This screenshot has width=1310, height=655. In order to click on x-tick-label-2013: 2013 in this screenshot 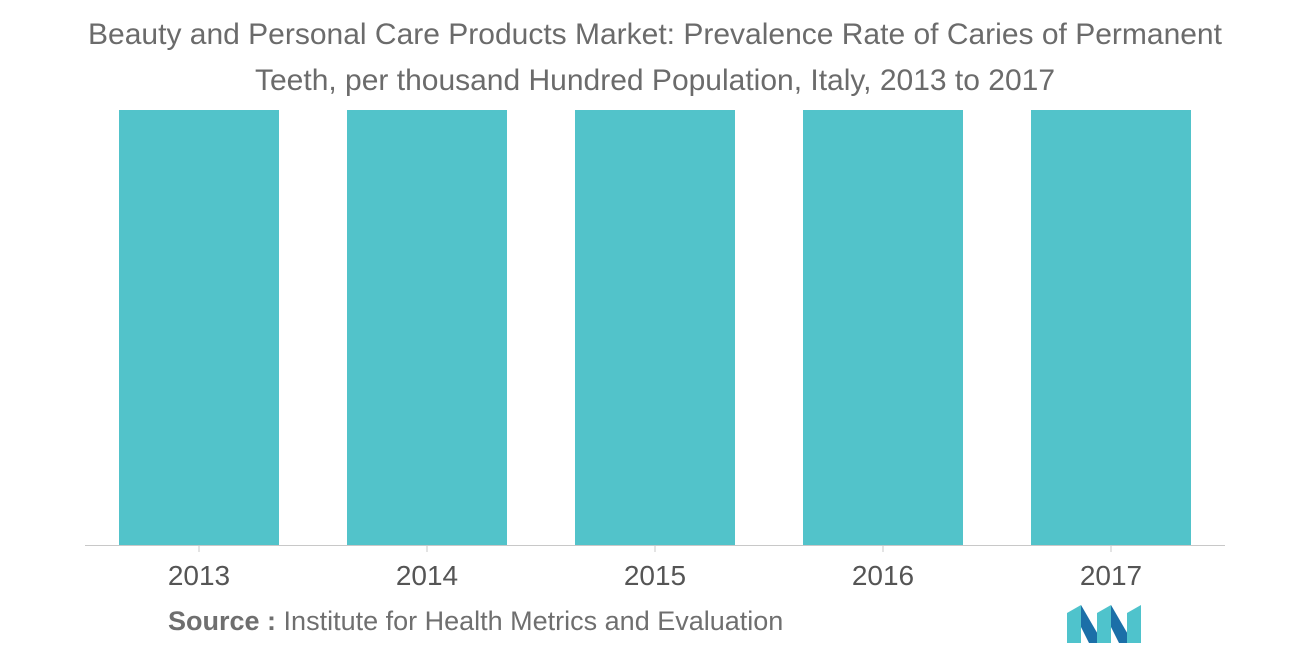, I will do `click(199, 575)`.